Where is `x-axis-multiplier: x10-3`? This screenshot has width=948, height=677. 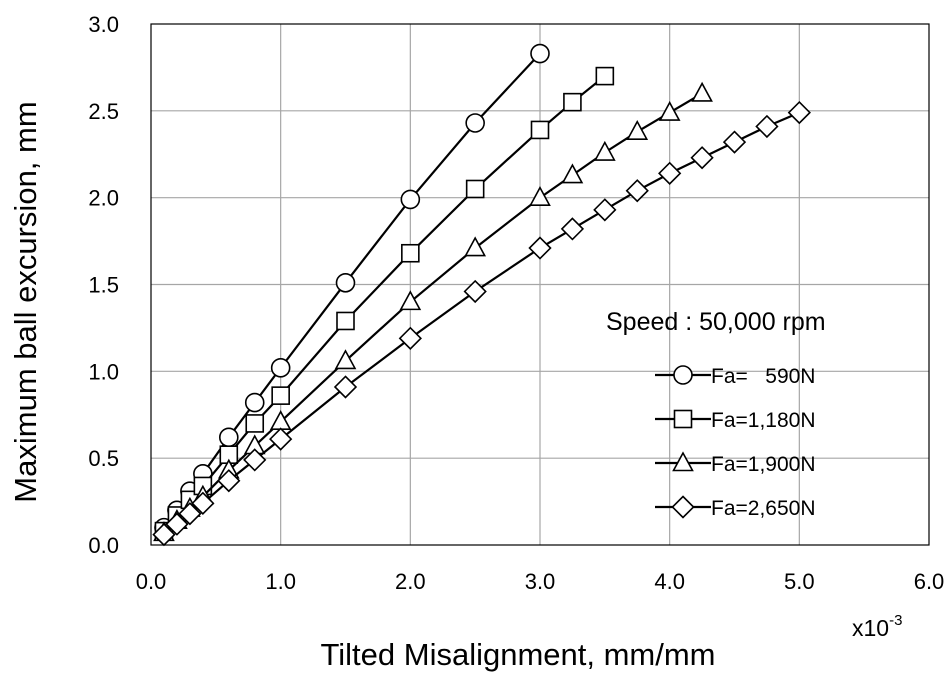 x-axis-multiplier: x10-3 is located at coordinates (877, 626).